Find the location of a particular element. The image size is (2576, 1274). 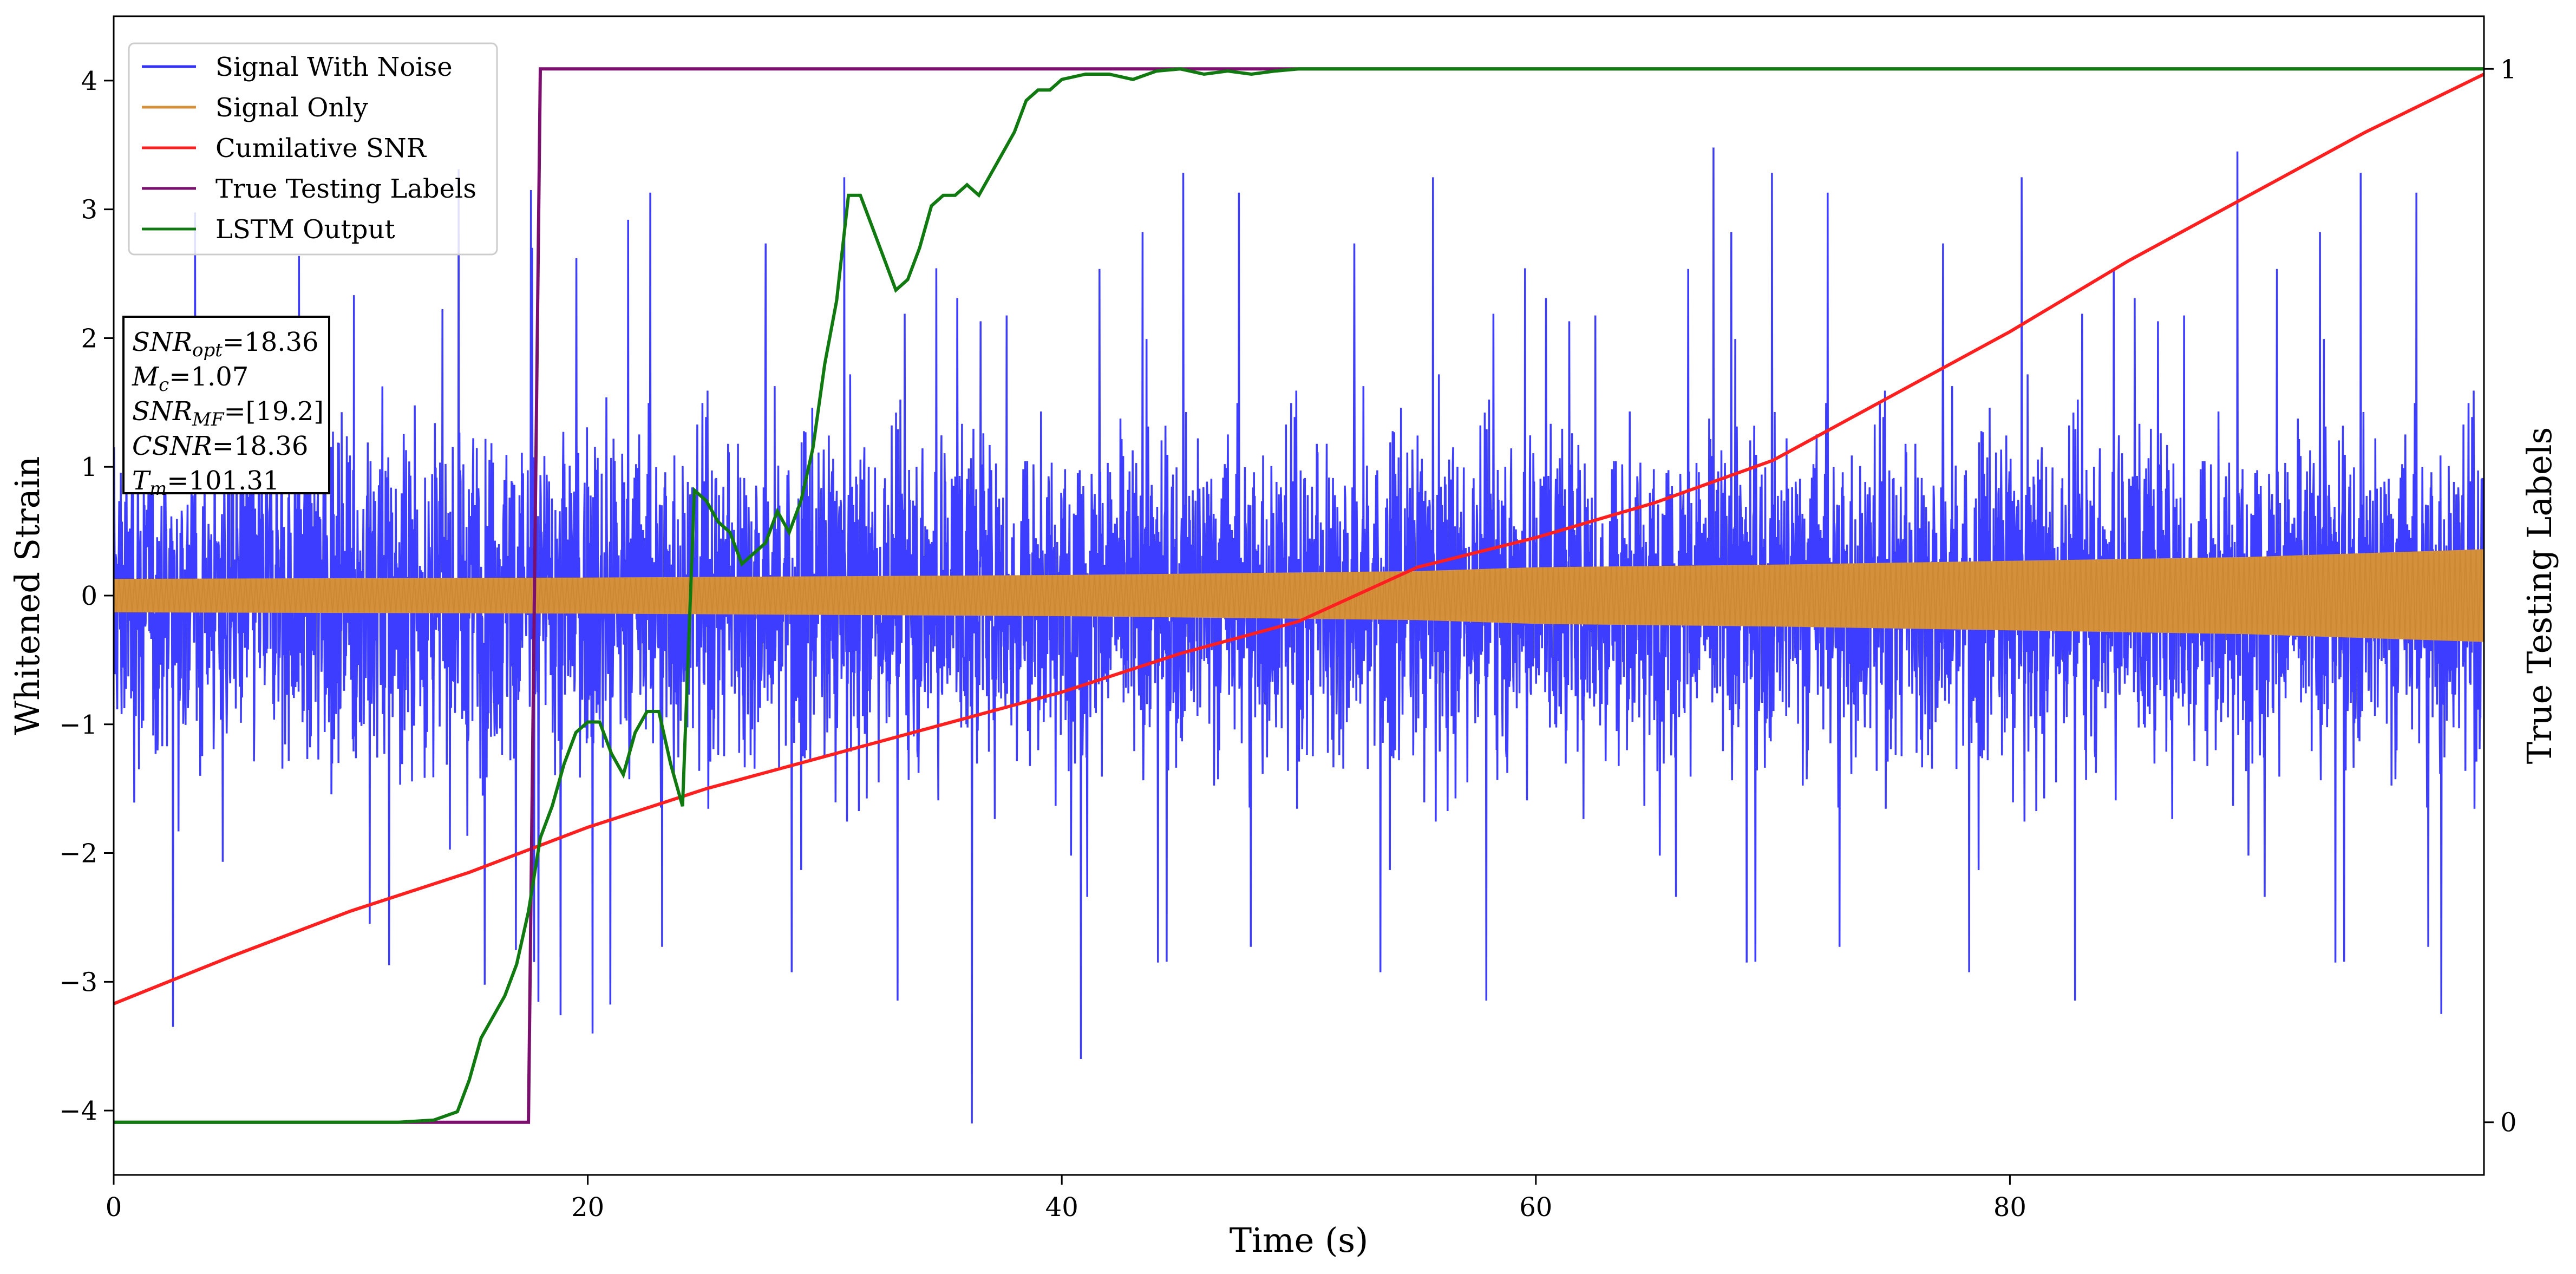

y2-tick-label: 1 is located at coordinates (2508, 69).